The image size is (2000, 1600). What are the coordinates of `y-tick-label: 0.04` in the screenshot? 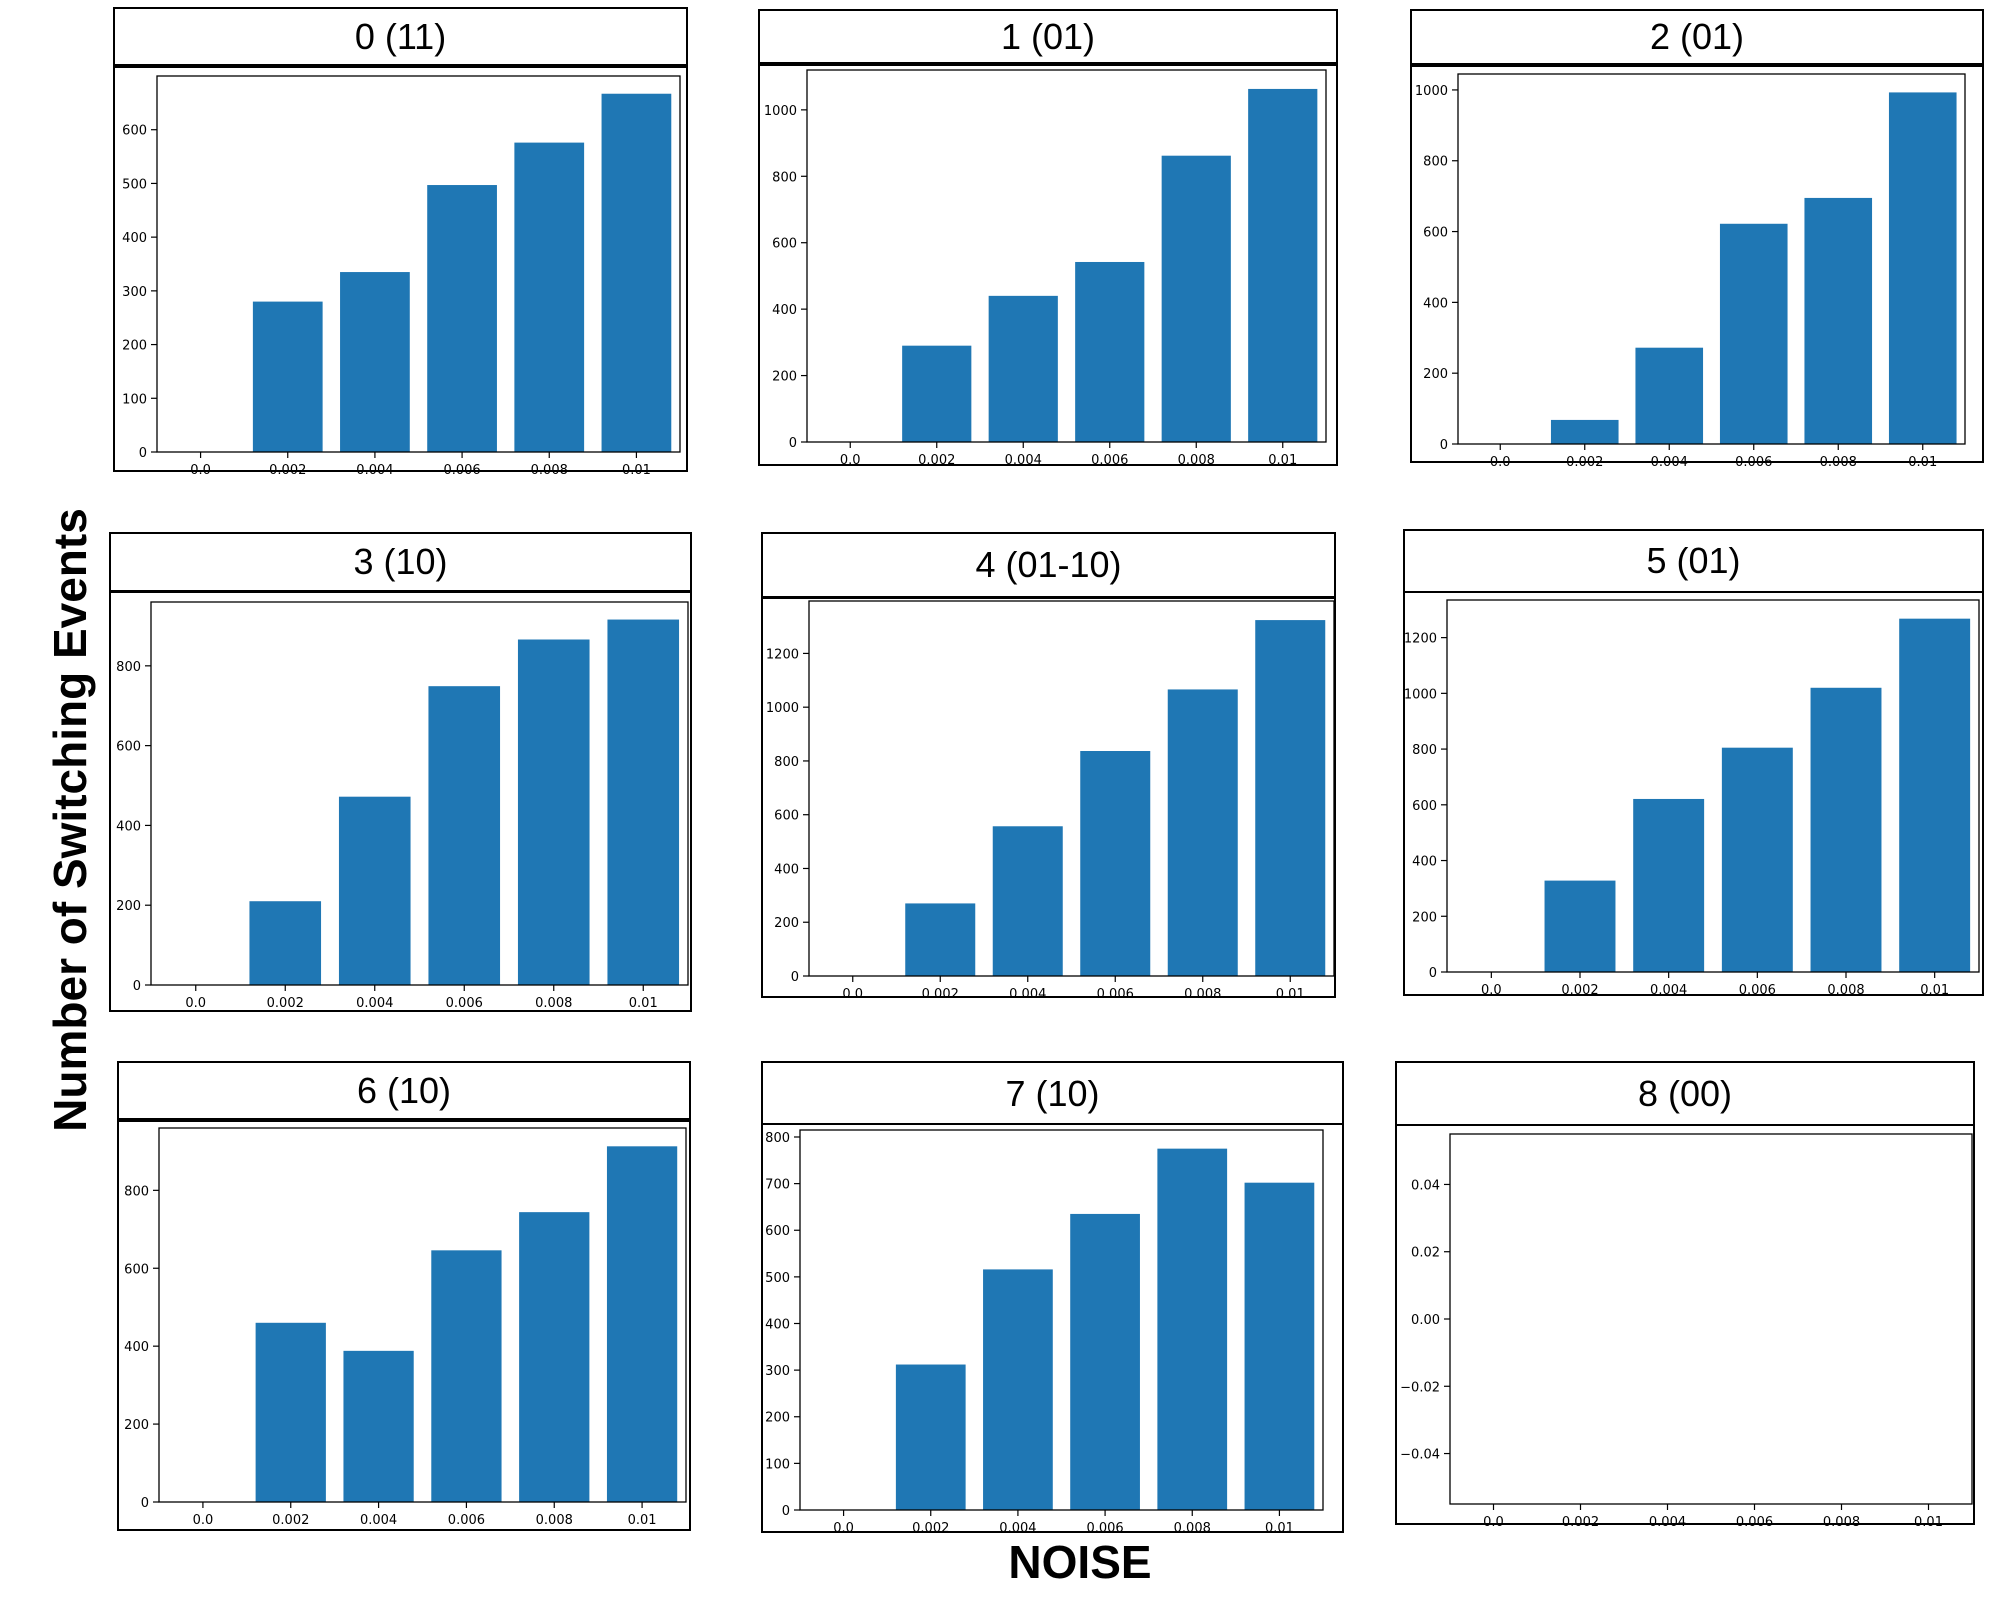 It's located at (1425, 1185).